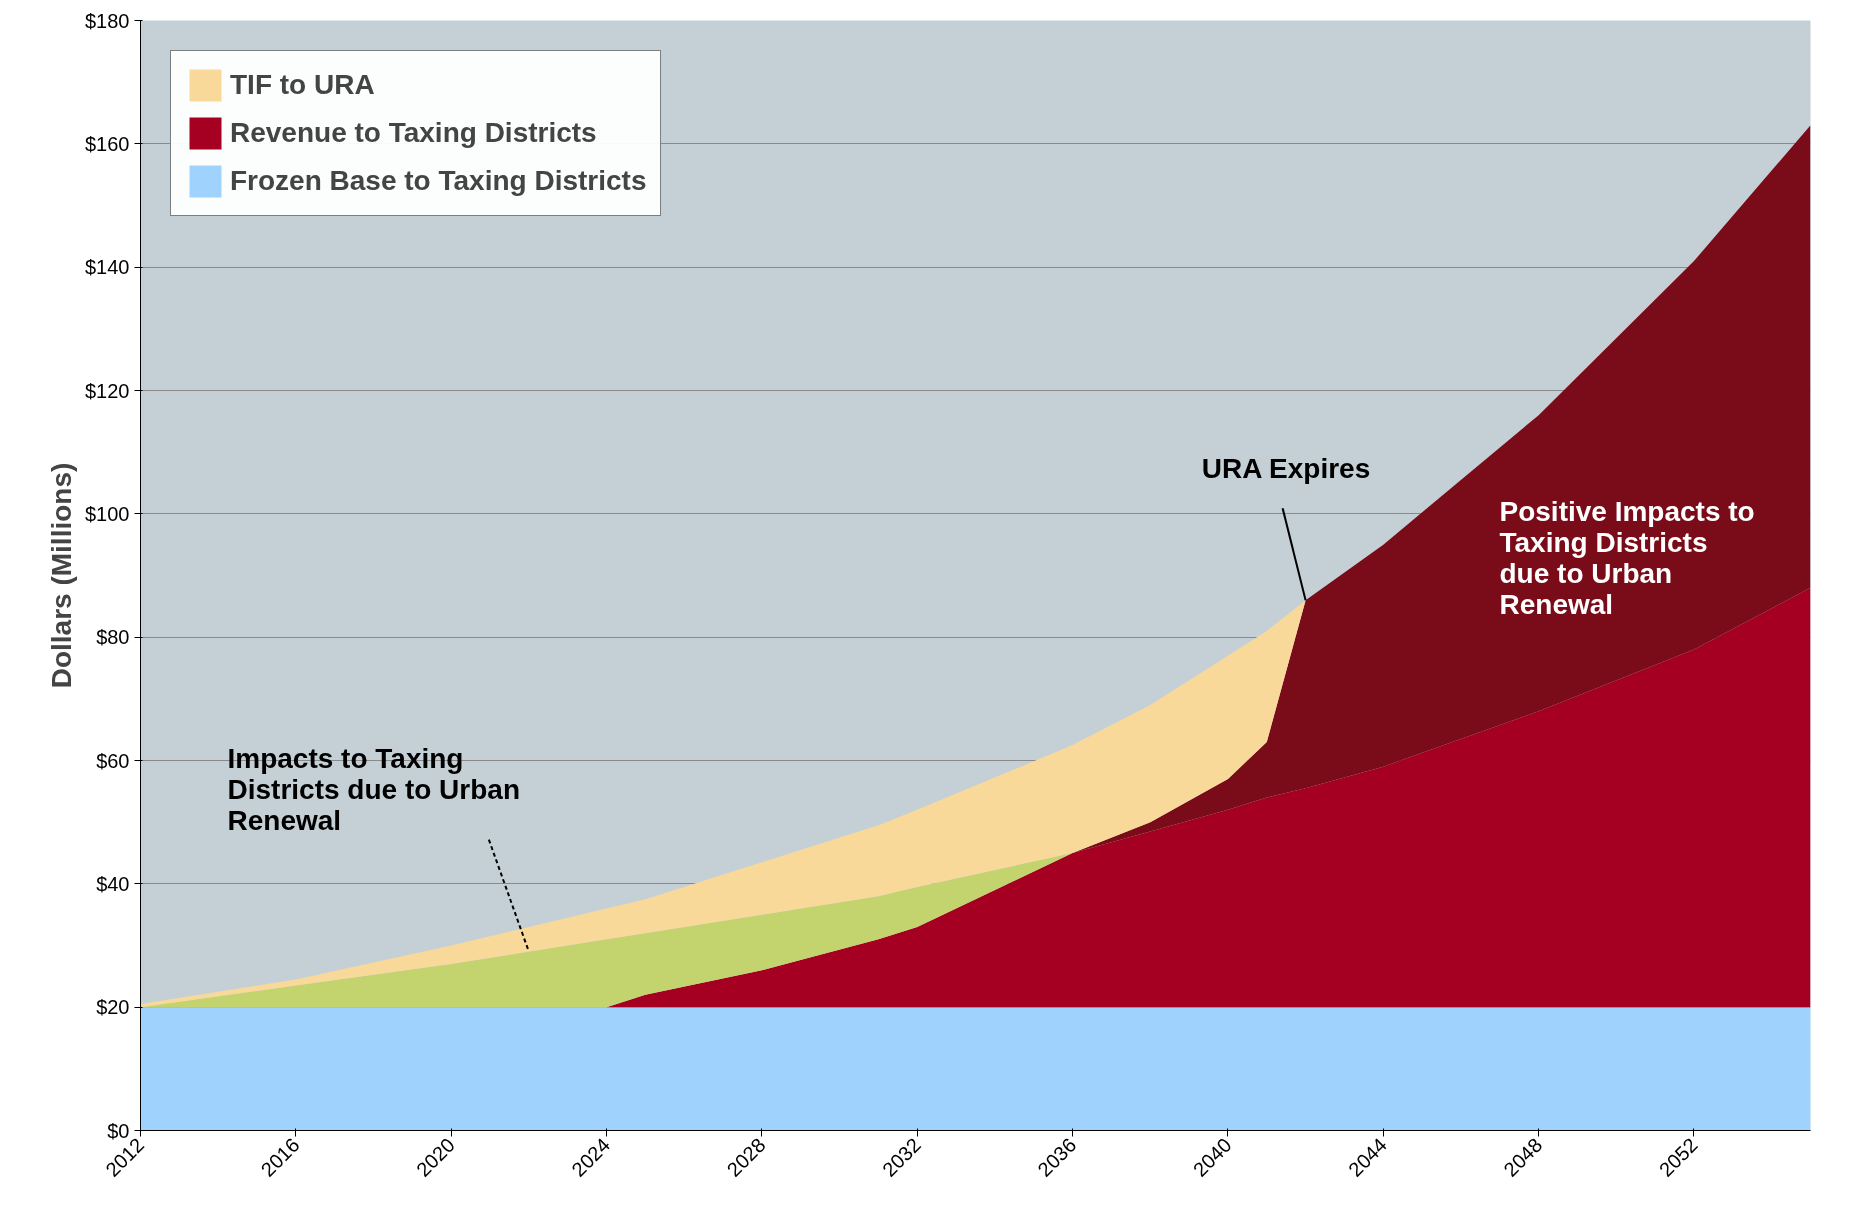  What do you see at coordinates (1286, 468) in the screenshot?
I see `annotation: URA Expires` at bounding box center [1286, 468].